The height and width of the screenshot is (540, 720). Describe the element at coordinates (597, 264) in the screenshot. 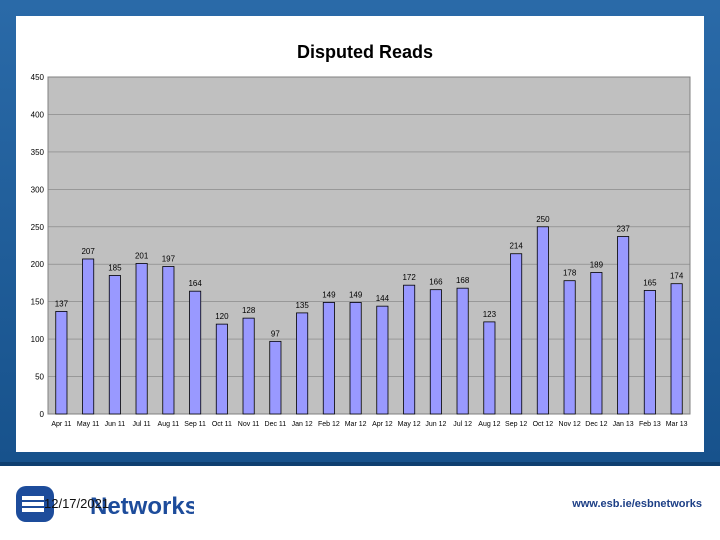

I see `data-label: 189` at that location.